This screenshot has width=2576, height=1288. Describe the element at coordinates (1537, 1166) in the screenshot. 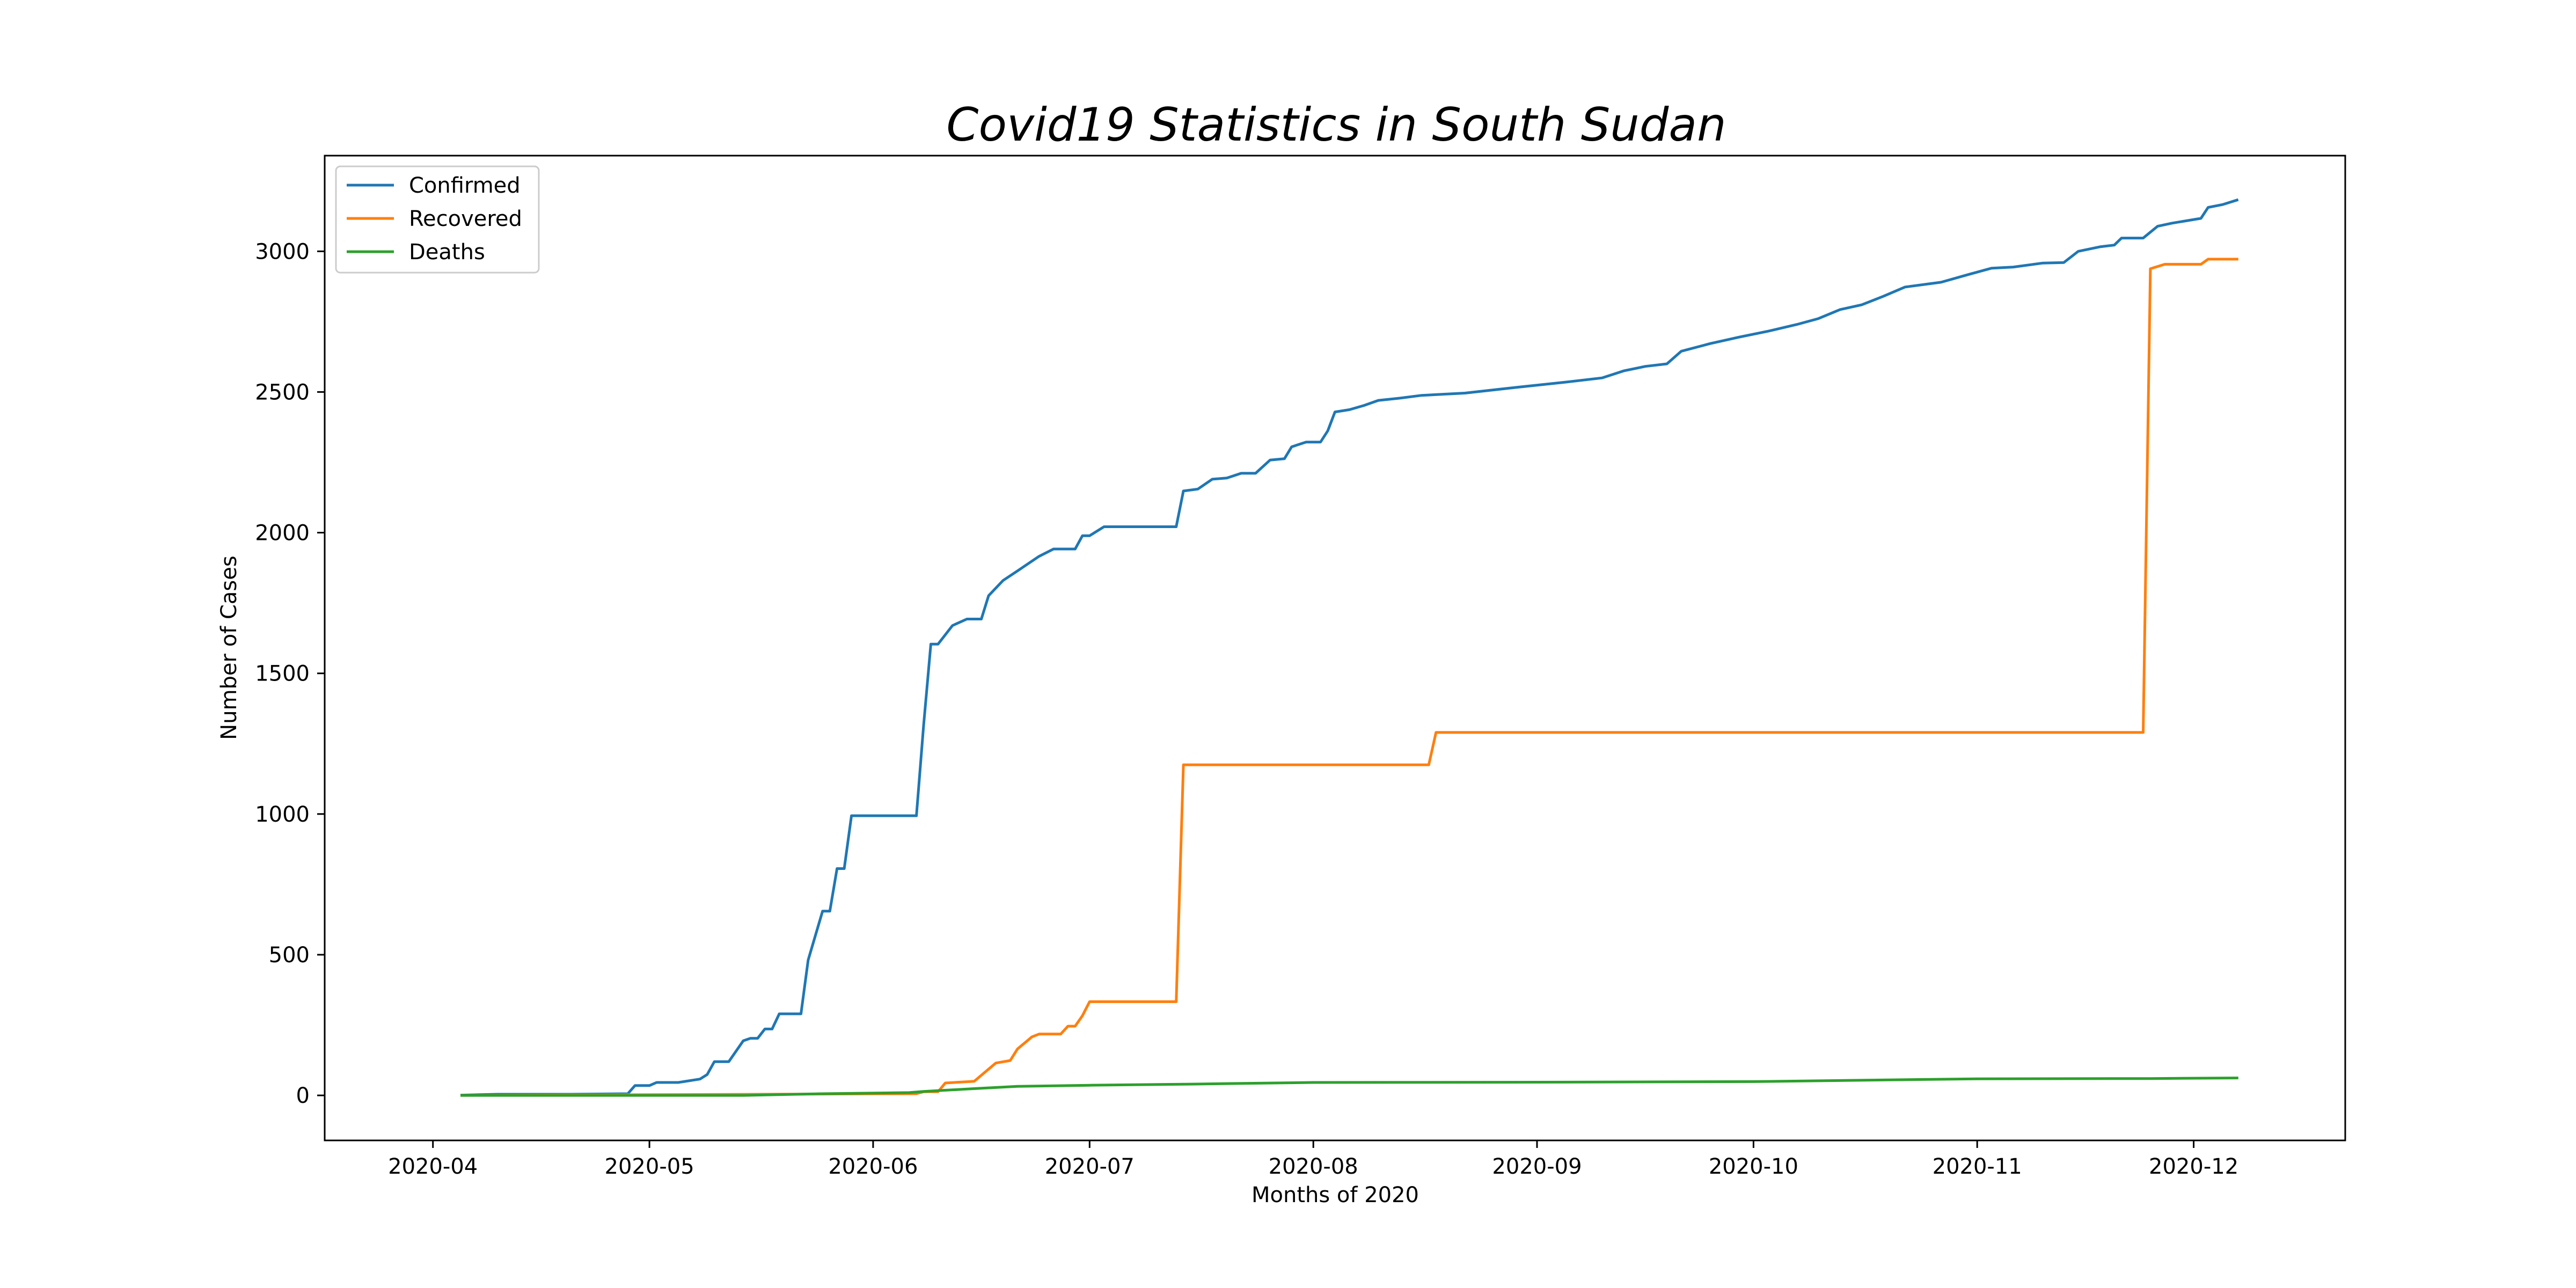

I see `x-tick-label: 2020-09` at that location.